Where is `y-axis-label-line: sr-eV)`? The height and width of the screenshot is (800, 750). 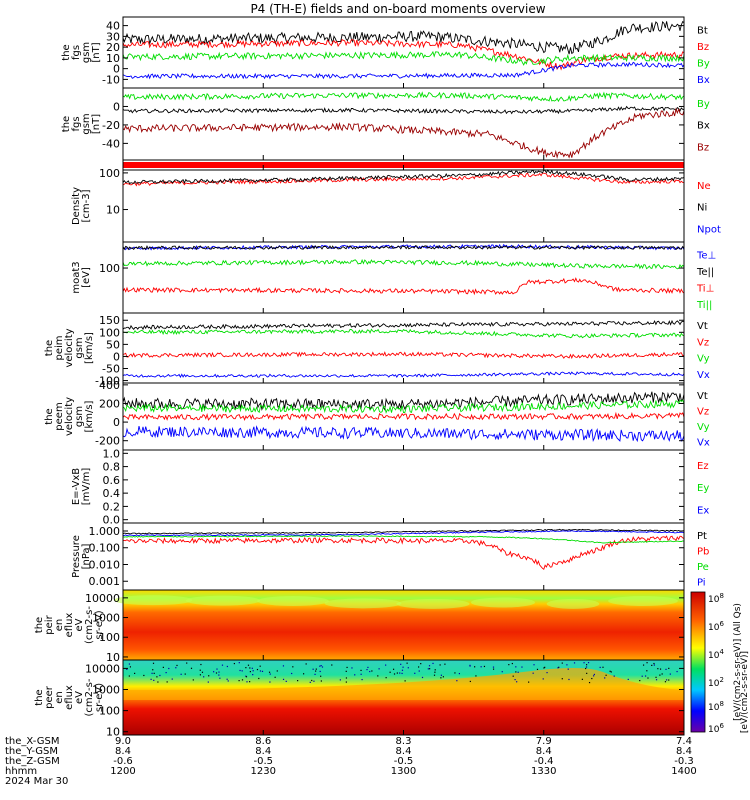
y-axis-label-line: sr-eV) is located at coordinates (99, 624).